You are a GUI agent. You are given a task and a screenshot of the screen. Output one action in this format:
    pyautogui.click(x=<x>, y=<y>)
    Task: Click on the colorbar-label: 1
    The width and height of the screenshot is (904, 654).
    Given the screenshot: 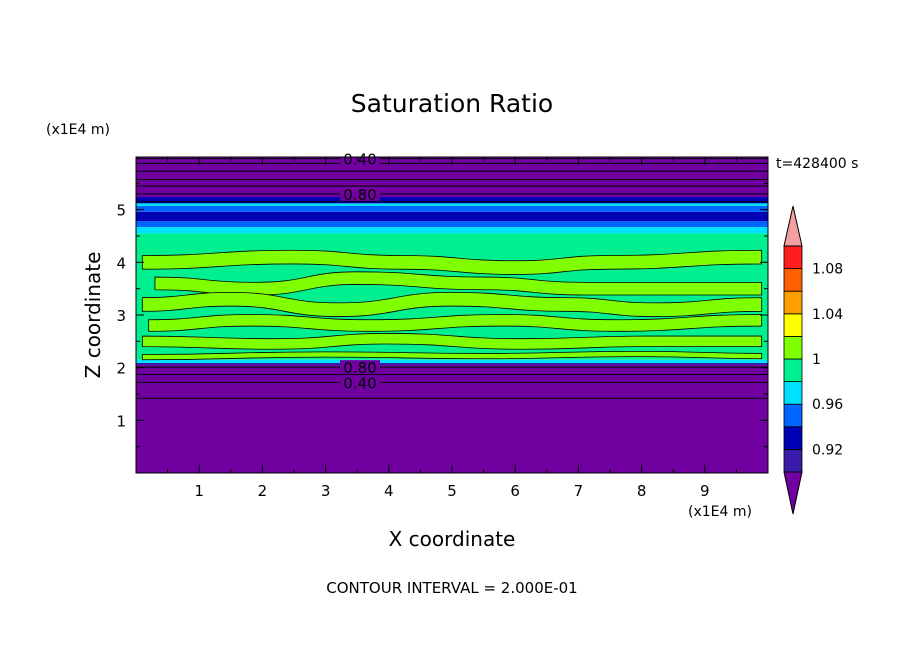 What is the action you would take?
    pyautogui.click(x=816, y=360)
    